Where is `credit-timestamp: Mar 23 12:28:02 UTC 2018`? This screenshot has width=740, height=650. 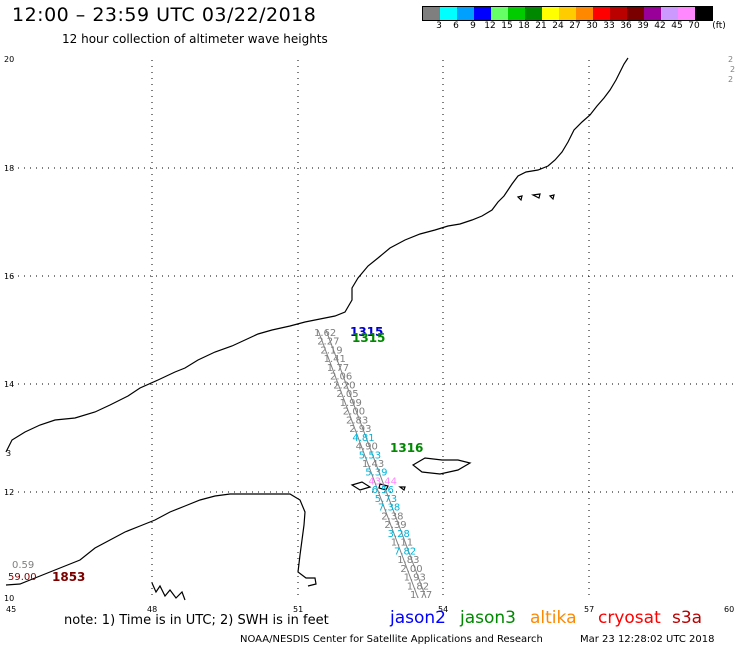
credit-timestamp: Mar 23 12:28:02 UTC 2018 is located at coordinates (647, 639).